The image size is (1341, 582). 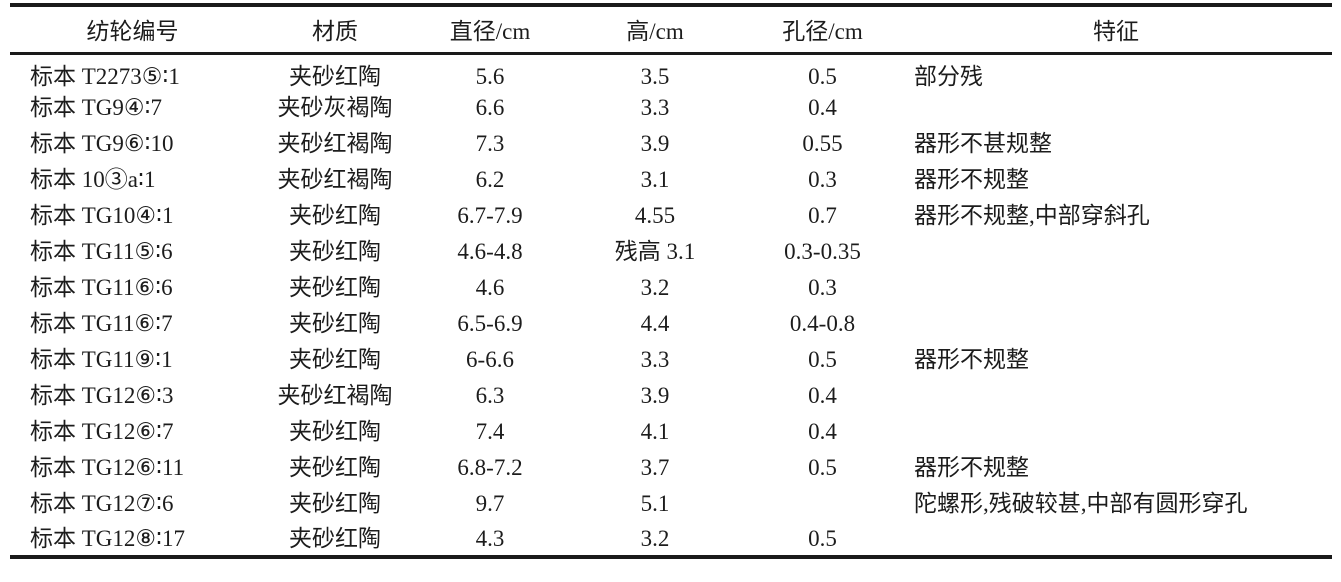 I want to click on table-row: 标本 TG12⑦∶6 夹砂红陶 9.7 5.1 陀螺形,残破较甚,中部有圆形穿孔, so click(x=671, y=503).